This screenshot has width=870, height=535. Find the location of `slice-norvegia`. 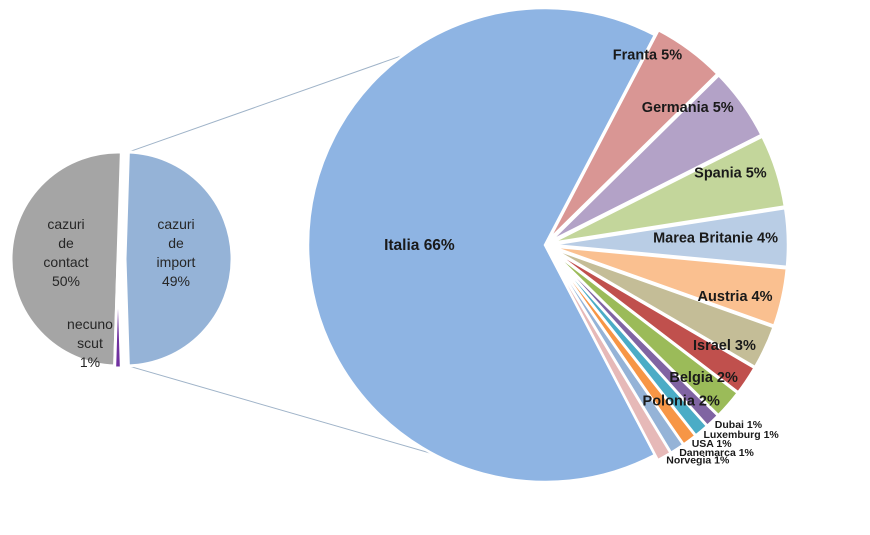

slice-norvegia is located at coordinates (609, 355).